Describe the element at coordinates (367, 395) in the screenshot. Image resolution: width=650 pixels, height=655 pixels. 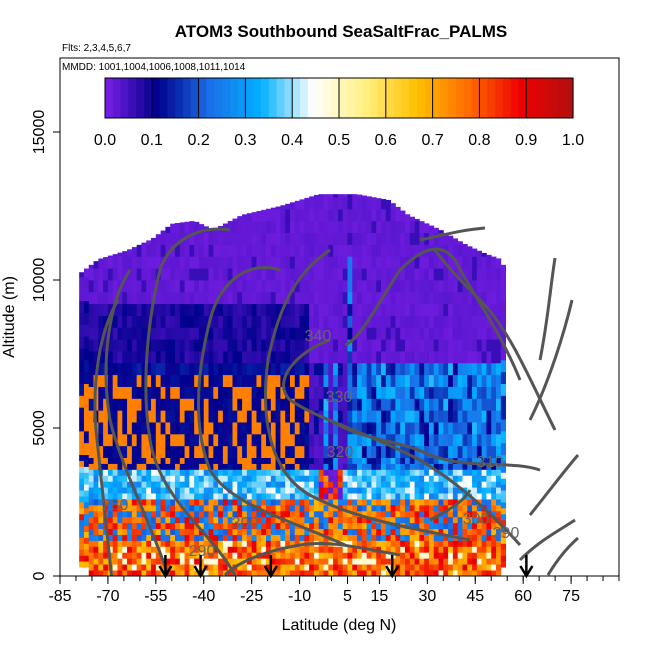
I see `contour-line` at that location.